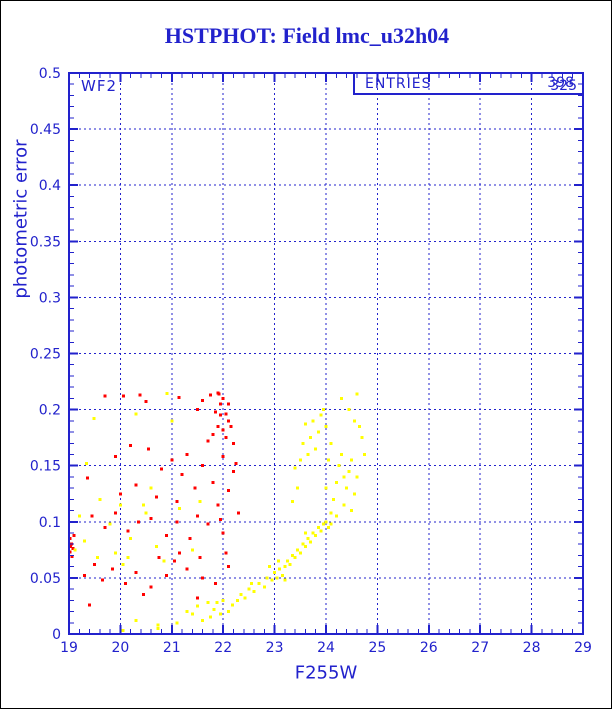 This screenshot has width=612, height=709. Describe the element at coordinates (563, 86) in the screenshot. I see `stats-box-value-2: 325` at that location.